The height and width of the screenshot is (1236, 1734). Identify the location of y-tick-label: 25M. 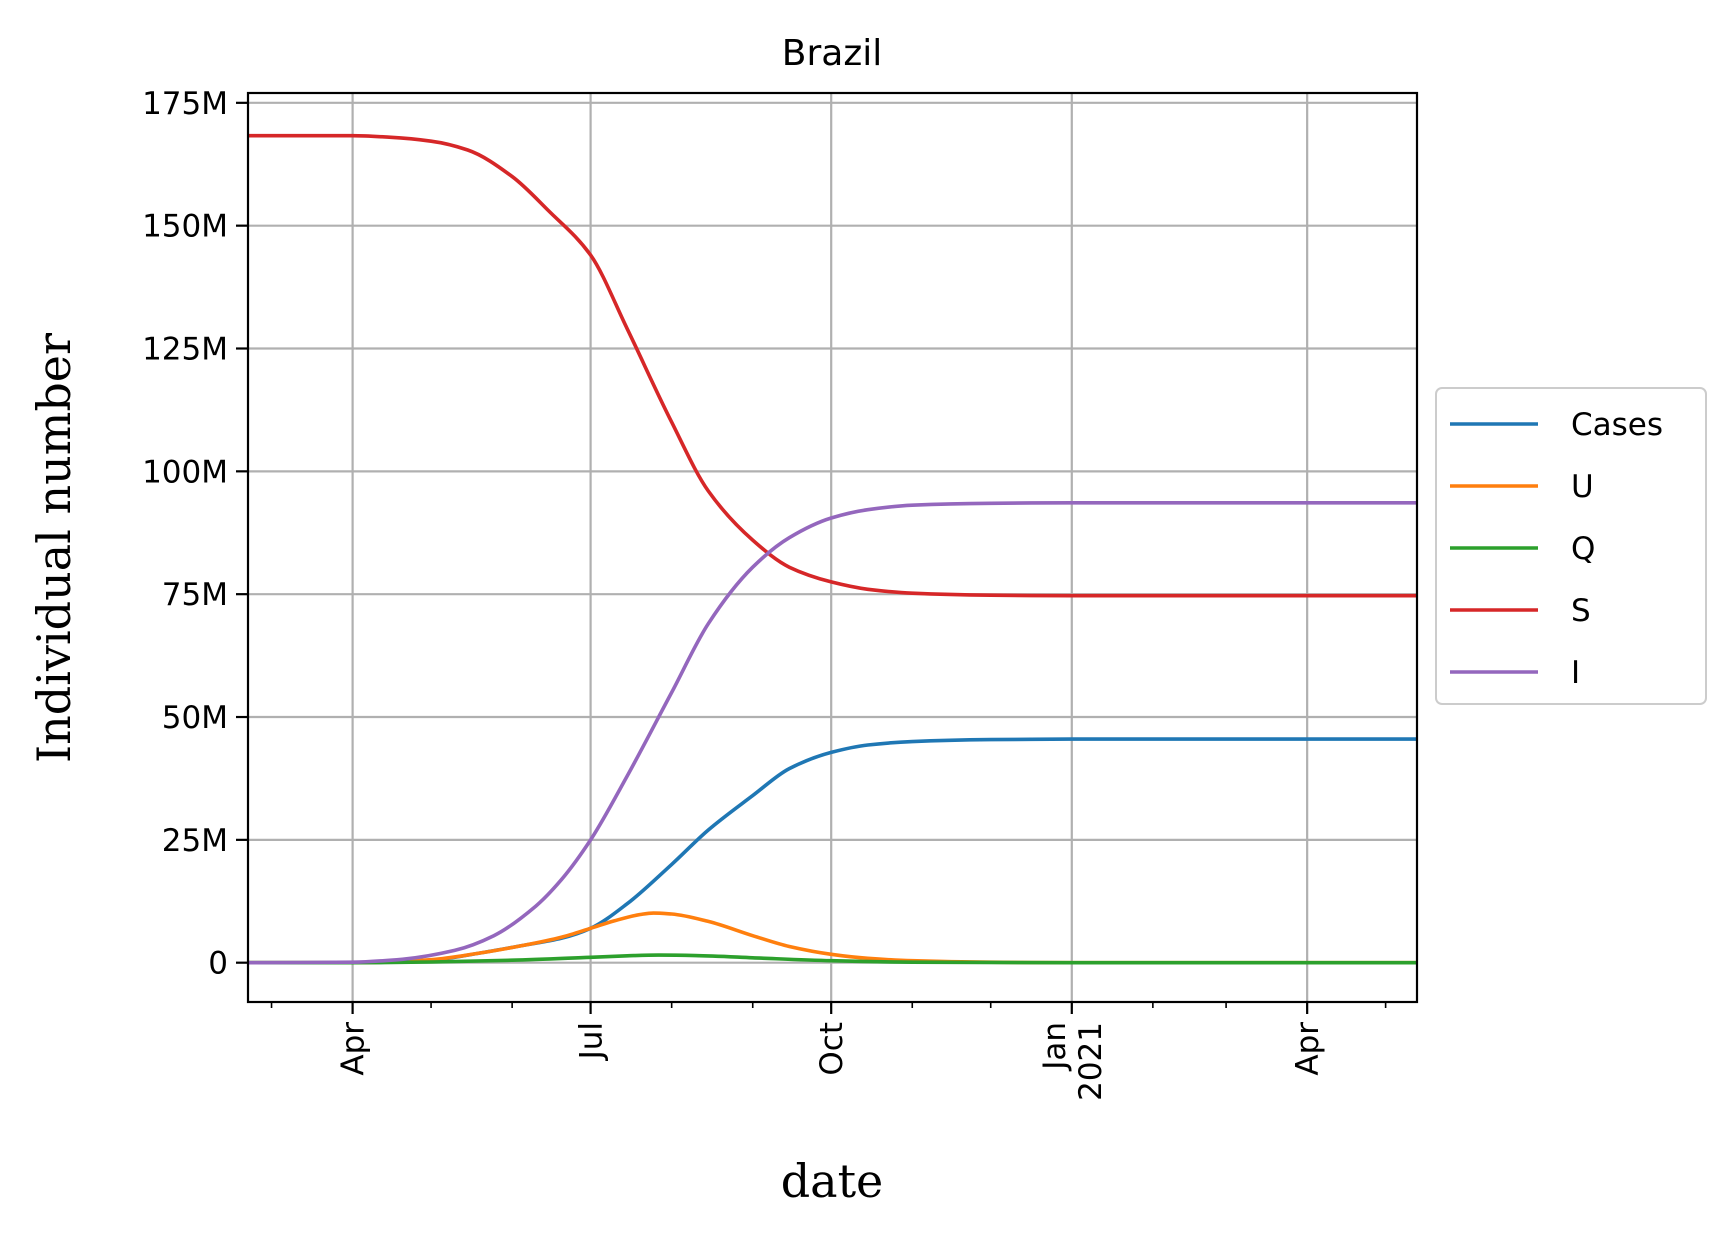
(195, 841).